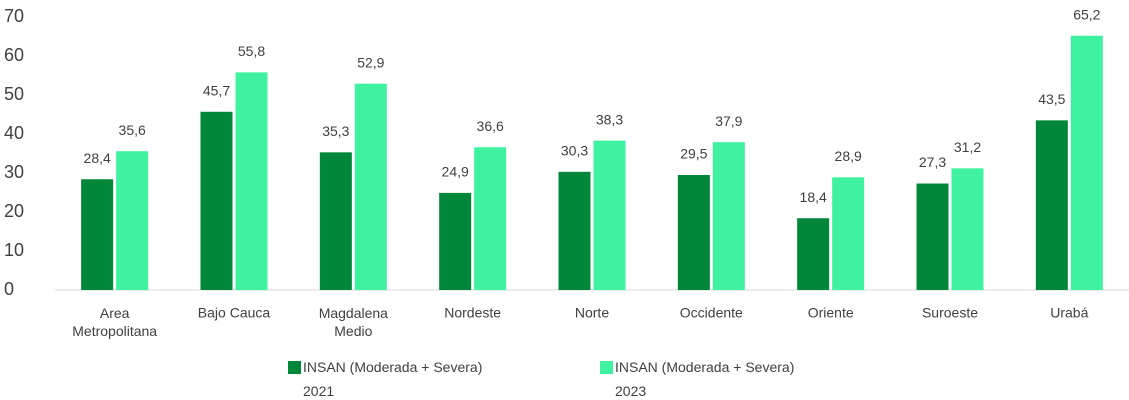 Image resolution: width=1129 pixels, height=400 pixels. I want to click on value-label: 65,2, so click(1086, 14).